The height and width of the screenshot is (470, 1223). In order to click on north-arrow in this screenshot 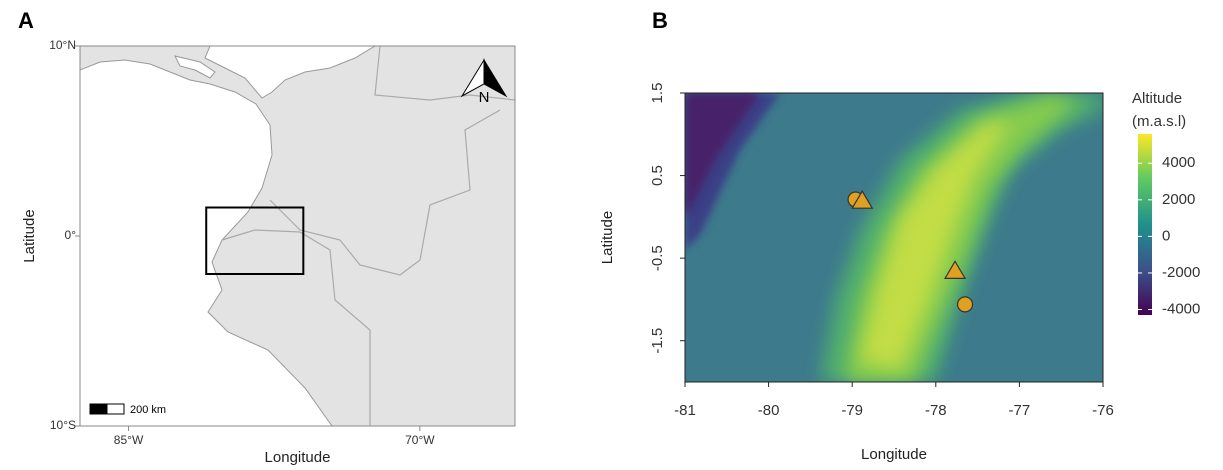, I will do `click(484, 78)`.